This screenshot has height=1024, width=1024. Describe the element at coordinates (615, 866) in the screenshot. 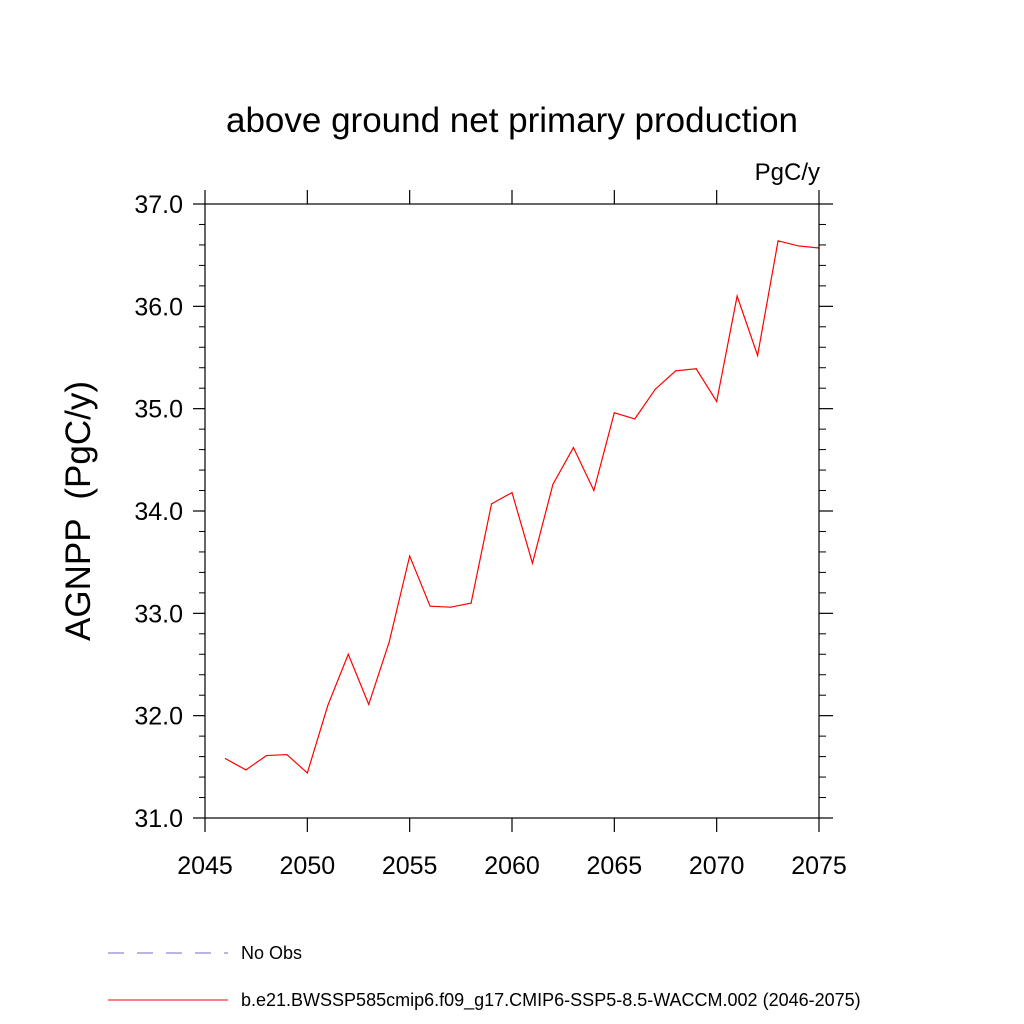

I see `x-tick-label: 2065` at that location.